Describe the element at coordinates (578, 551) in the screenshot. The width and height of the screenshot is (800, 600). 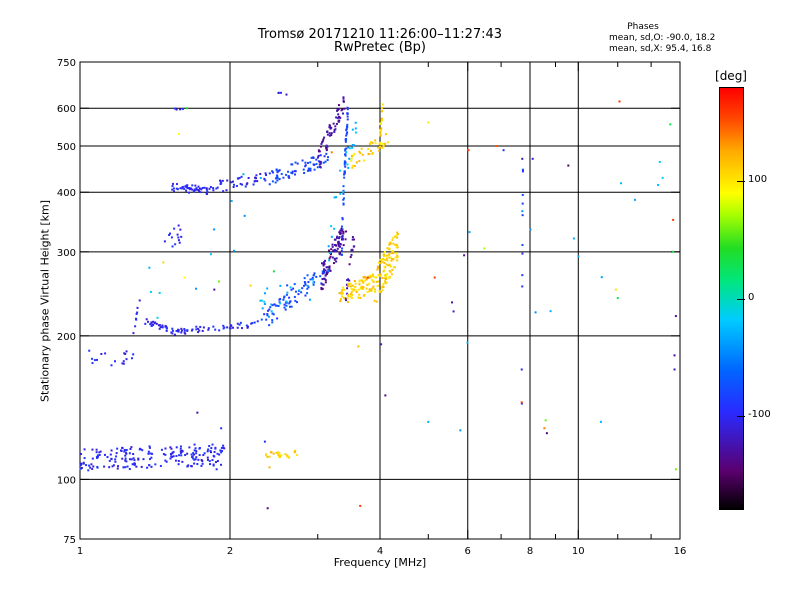
I see `x-tick-label: 10` at that location.